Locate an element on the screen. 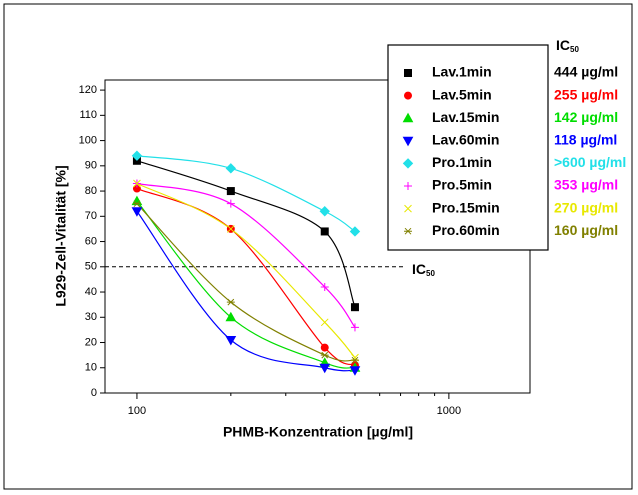  ic50-heading: IC50 is located at coordinates (567, 45).